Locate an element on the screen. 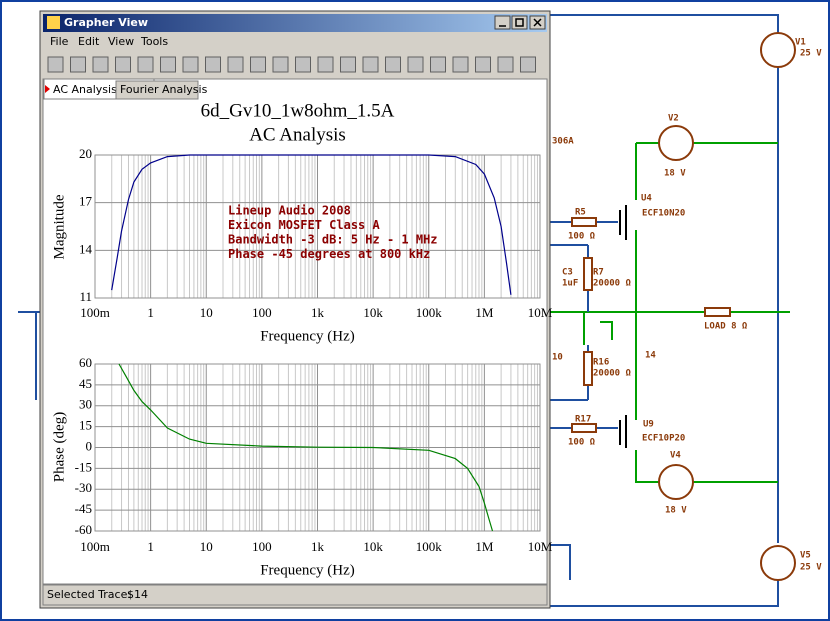  tab is located at coordinates (157, 90).